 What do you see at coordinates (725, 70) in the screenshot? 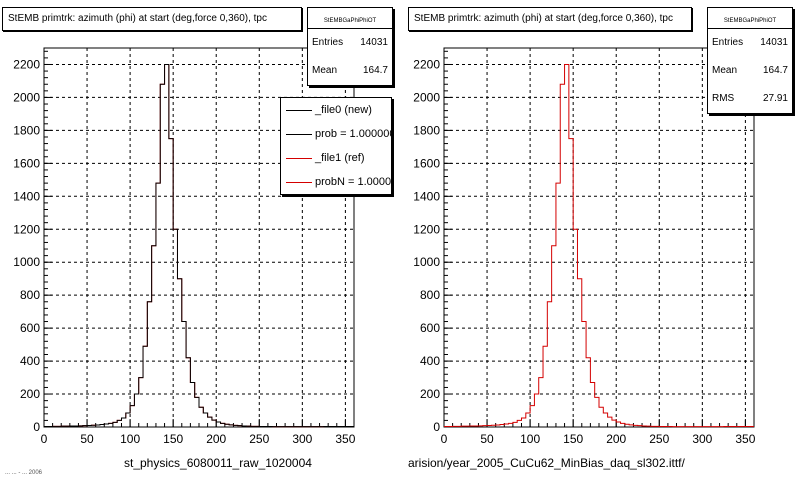
I see `right-stats-mean-label: Mean` at bounding box center [725, 70].